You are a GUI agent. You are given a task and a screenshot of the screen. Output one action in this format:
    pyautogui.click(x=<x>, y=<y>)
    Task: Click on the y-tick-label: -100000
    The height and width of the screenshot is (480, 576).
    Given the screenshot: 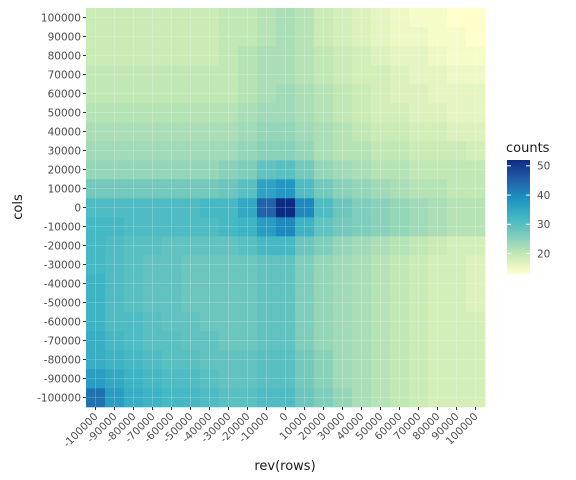 What is the action you would take?
    pyautogui.click(x=59, y=398)
    